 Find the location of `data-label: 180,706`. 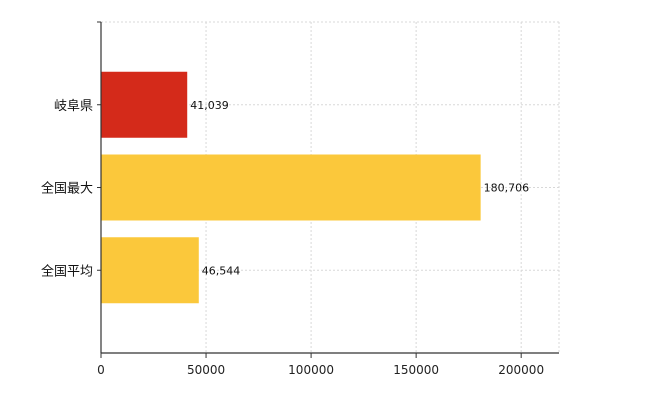

data-label: 180,706 is located at coordinates (507, 188).